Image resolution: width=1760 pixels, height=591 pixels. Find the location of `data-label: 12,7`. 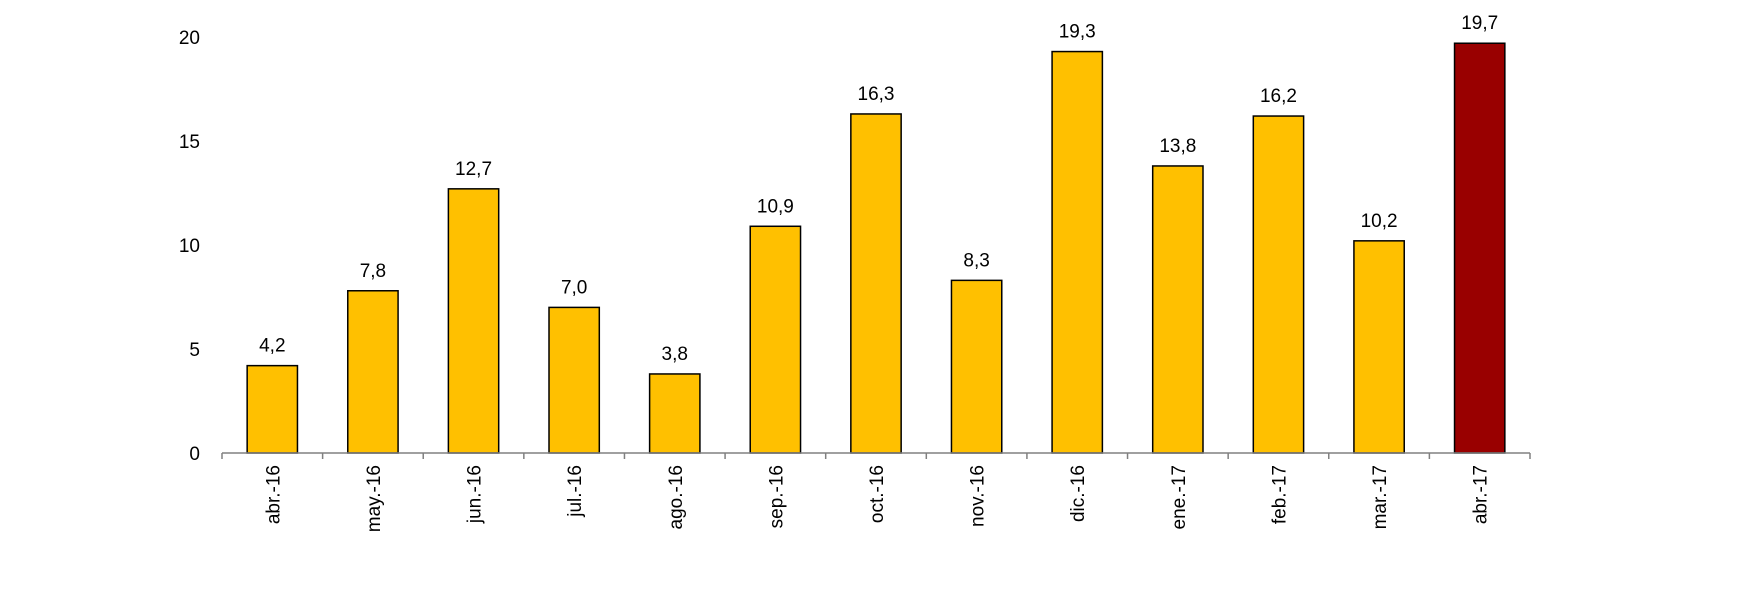

data-label: 12,7 is located at coordinates (473, 169).